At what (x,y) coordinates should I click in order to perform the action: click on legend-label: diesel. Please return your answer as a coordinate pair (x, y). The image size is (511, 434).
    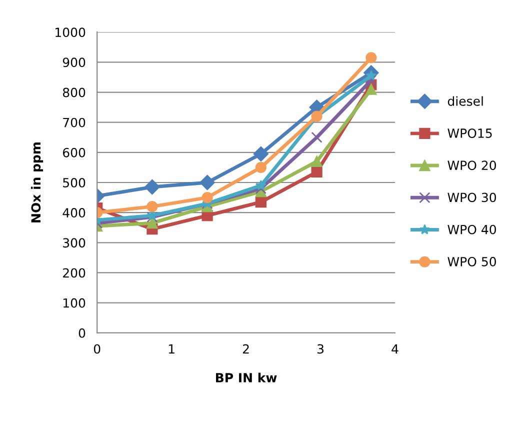
    Looking at the image, I should click on (465, 101).